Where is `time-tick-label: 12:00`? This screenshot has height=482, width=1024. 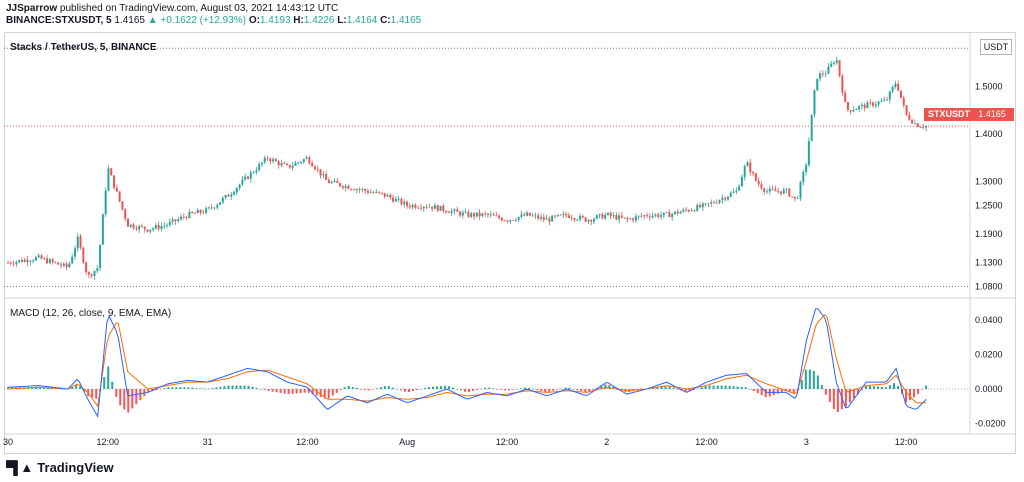 time-tick-label: 12:00 is located at coordinates (507, 442).